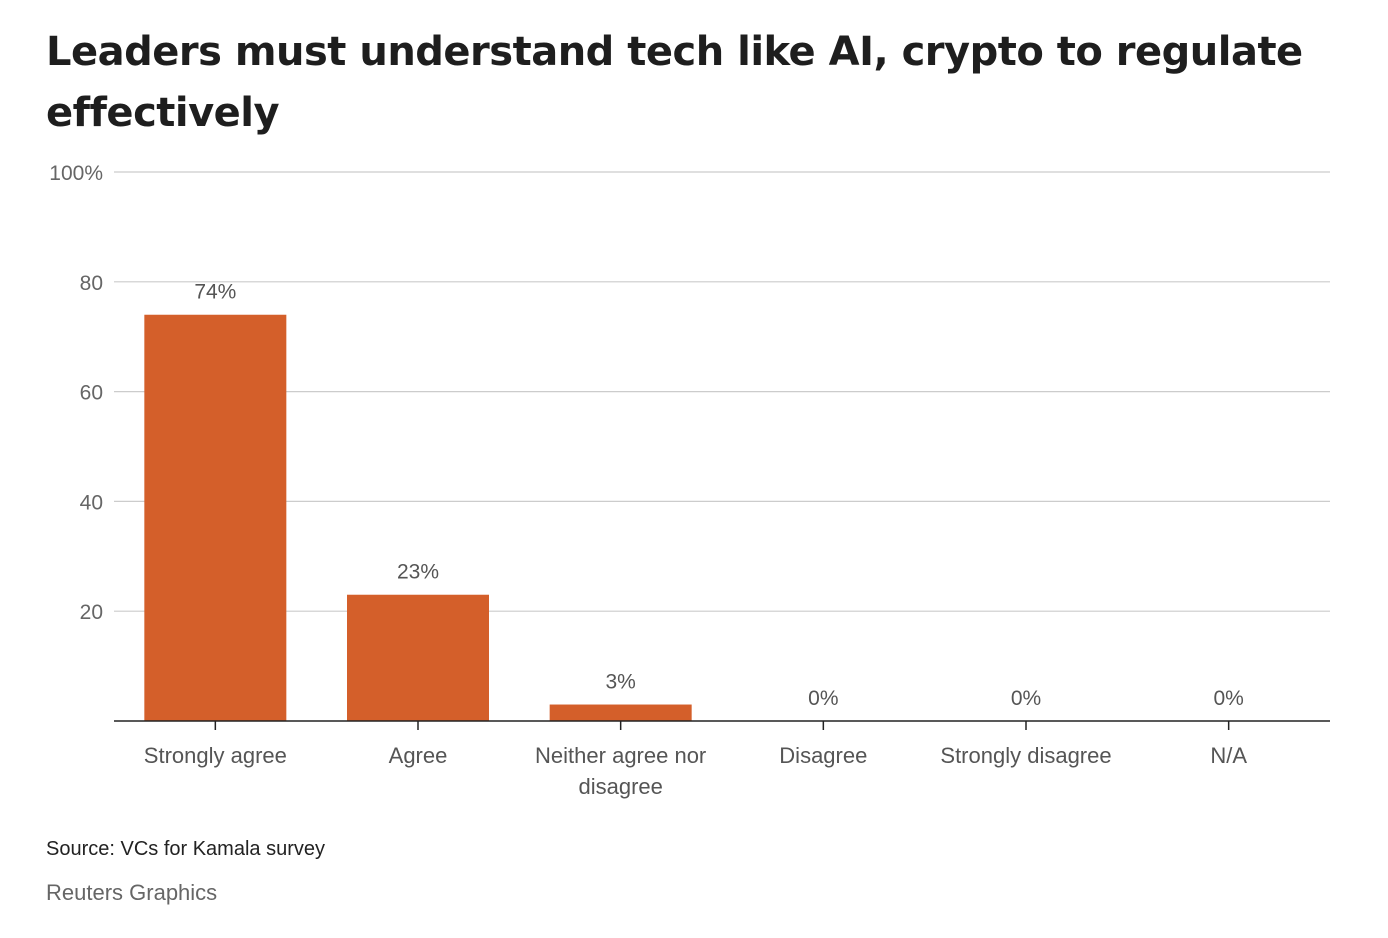 Image resolution: width=1388 pixels, height=938 pixels. What do you see at coordinates (91, 502) in the screenshot?
I see `y-tick-label: 40` at bounding box center [91, 502].